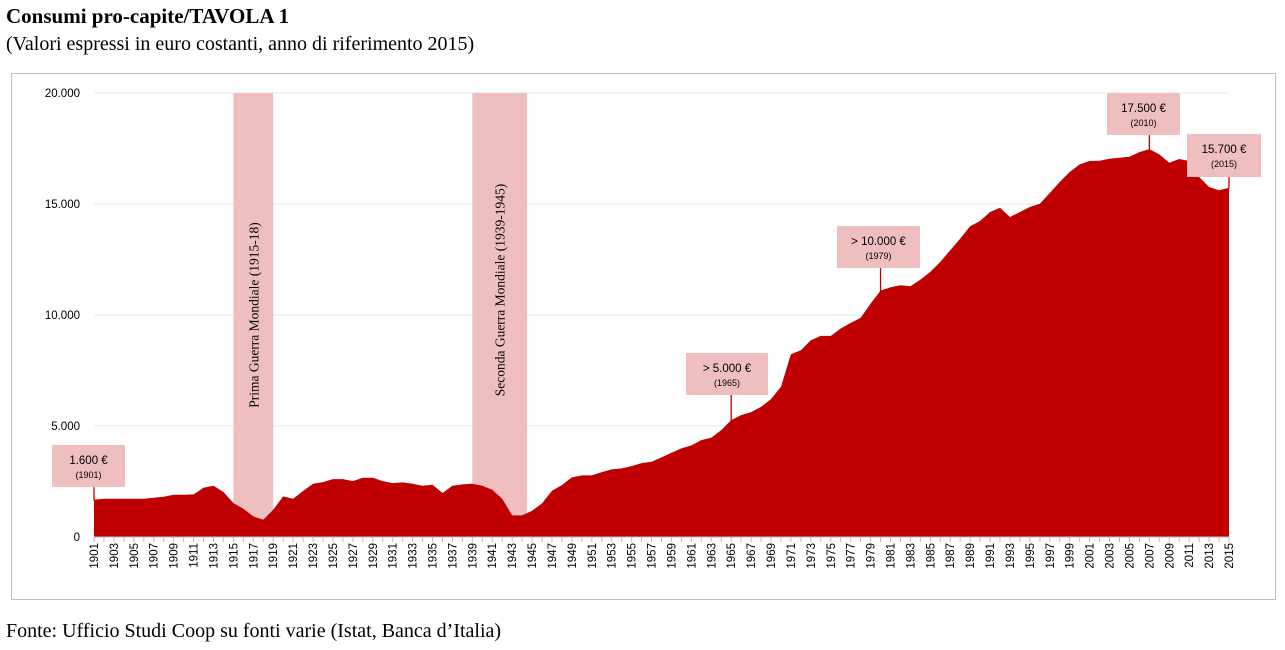 This screenshot has width=1285, height=650. I want to click on x-tick-label: 1965, so click(732, 556).